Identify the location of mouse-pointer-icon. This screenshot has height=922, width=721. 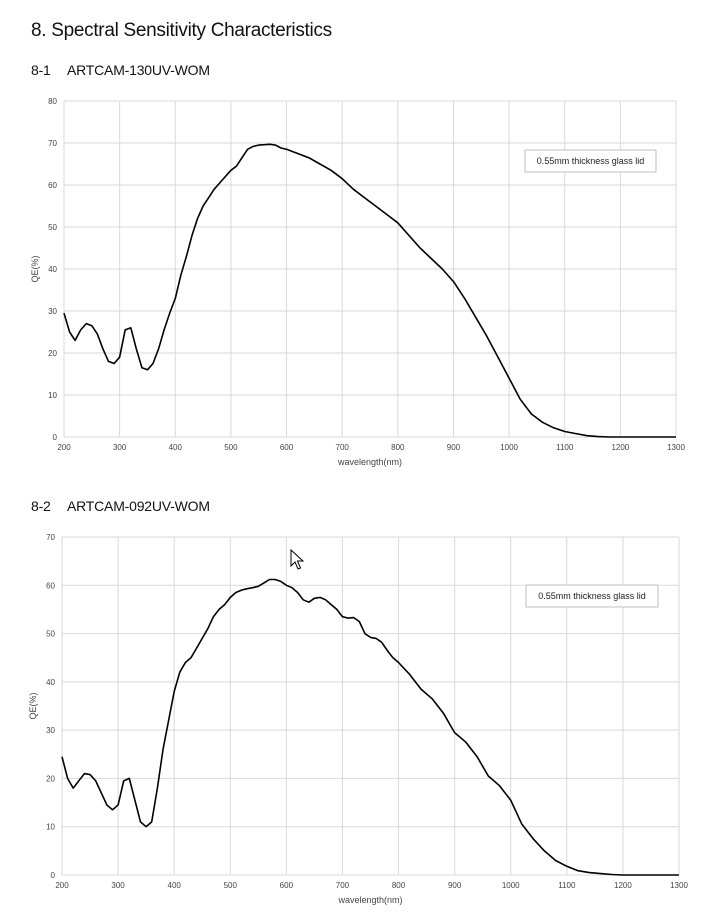
(297, 559).